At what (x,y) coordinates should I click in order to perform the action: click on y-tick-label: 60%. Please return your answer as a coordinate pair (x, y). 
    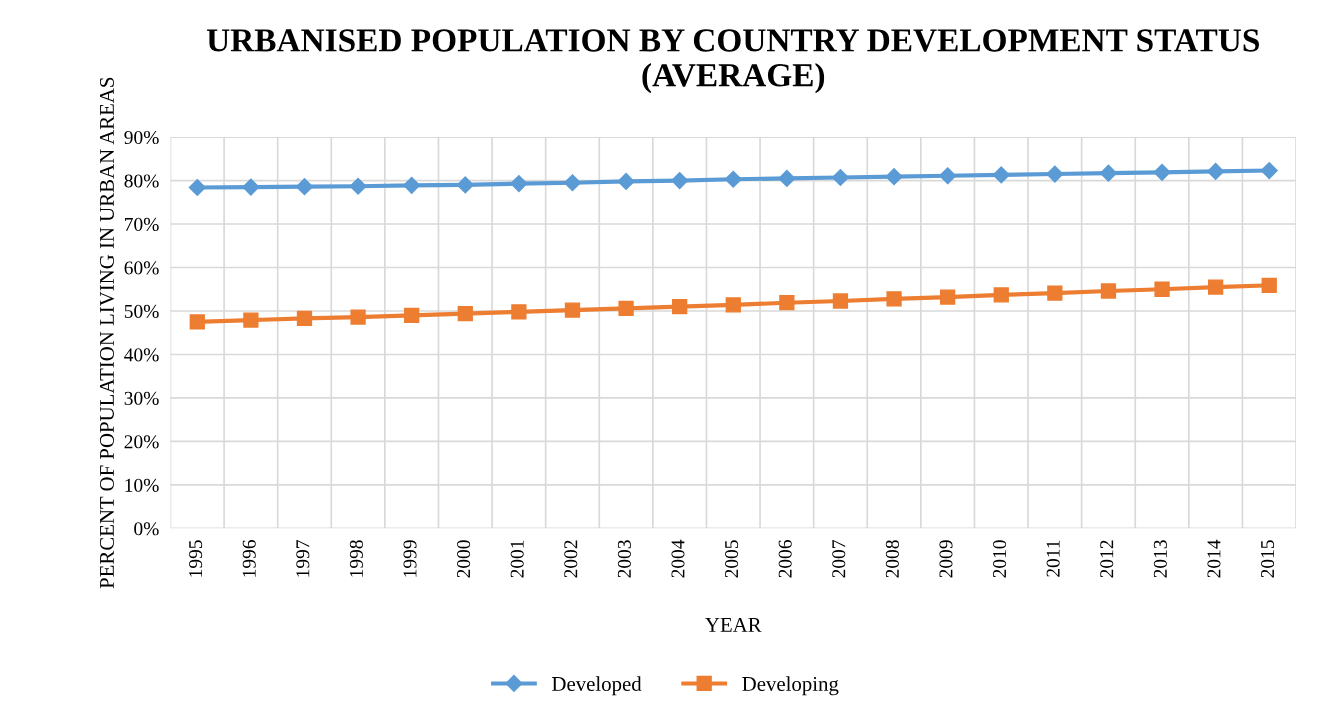
    Looking at the image, I should click on (141, 268).